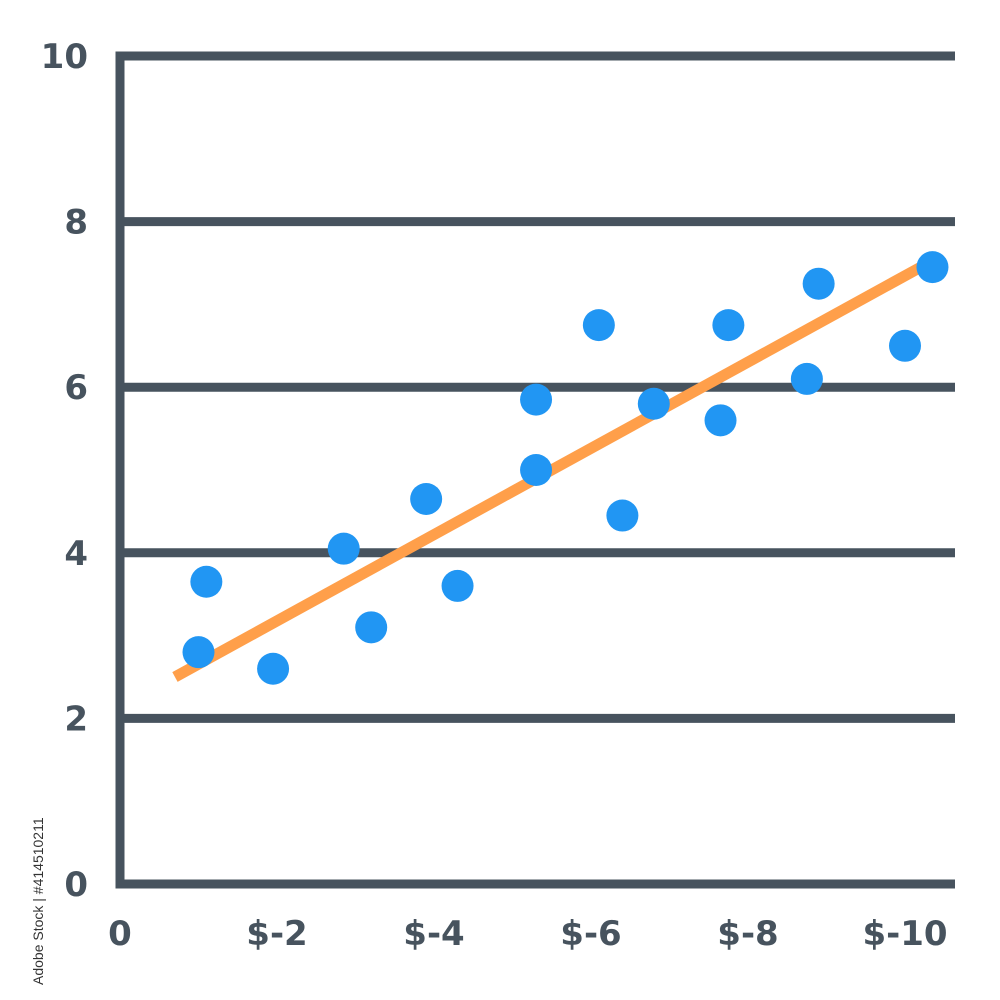  Describe the element at coordinates (76, 554) in the screenshot. I see `y-tick-label-4: 4` at that location.